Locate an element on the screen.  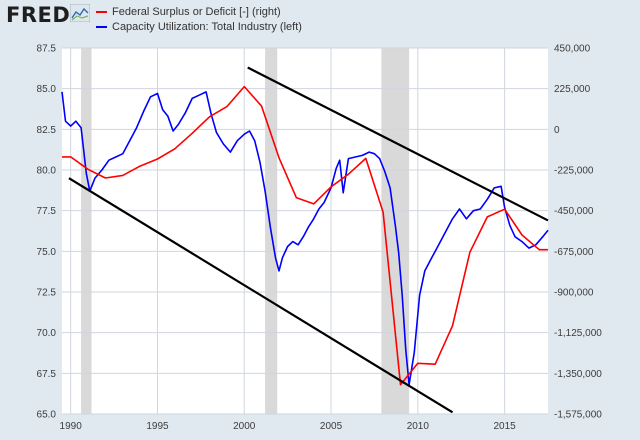
legend-swatch-blue is located at coordinates (101, 26).